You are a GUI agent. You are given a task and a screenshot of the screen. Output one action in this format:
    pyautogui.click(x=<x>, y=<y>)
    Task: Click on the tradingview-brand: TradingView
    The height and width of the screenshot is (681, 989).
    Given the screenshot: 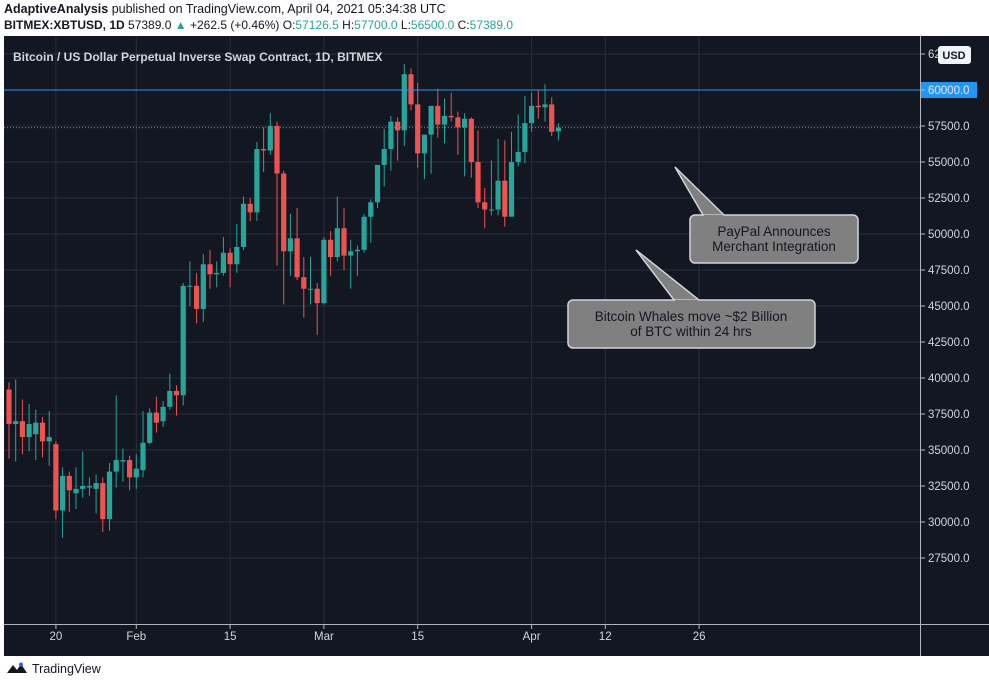 What is the action you would take?
    pyautogui.click(x=66, y=669)
    